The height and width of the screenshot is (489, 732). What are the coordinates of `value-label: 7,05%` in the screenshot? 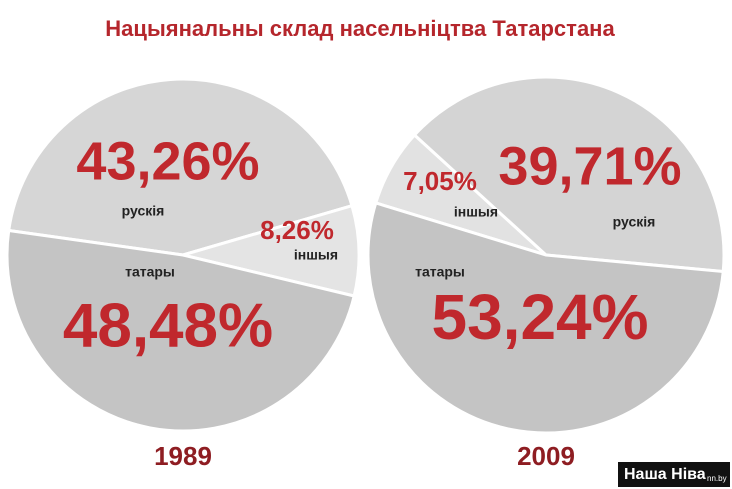 It's located at (440, 181).